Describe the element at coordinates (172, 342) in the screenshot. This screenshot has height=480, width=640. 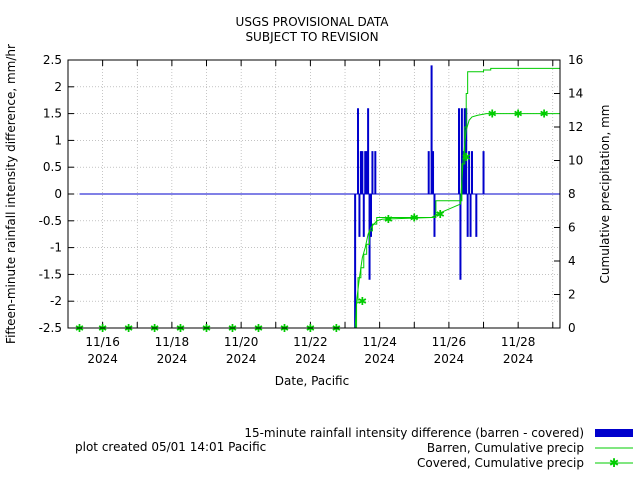
I see `x-tick-label: 11/18` at that location.